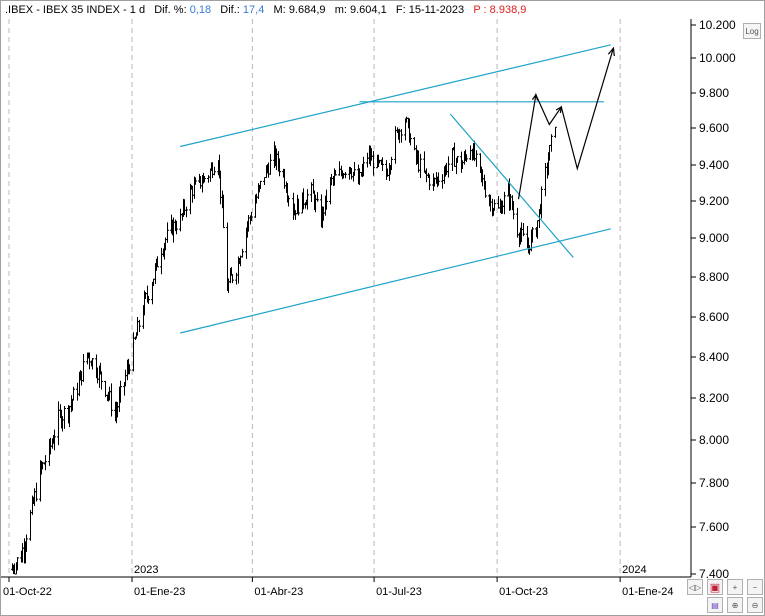 Image resolution: width=765 pixels, height=616 pixels. Describe the element at coordinates (715, 605) in the screenshot. I see `chart-icon: ▤` at that location.